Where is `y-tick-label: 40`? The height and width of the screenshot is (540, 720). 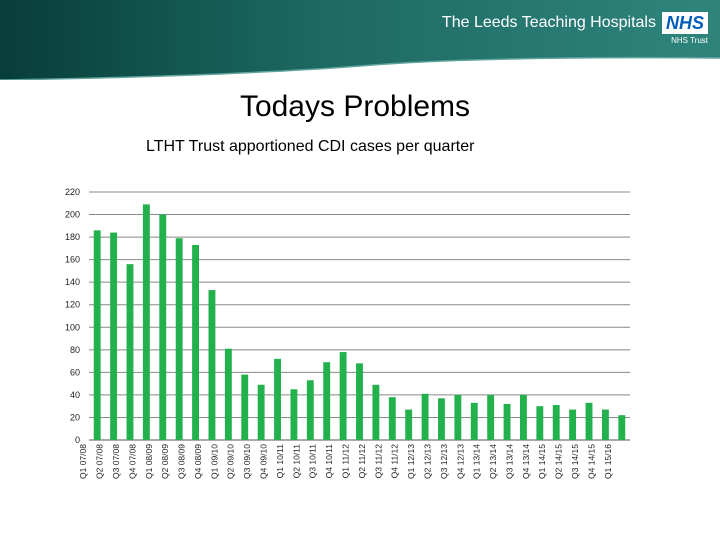
y-tick-label: 40 is located at coordinates (75, 395).